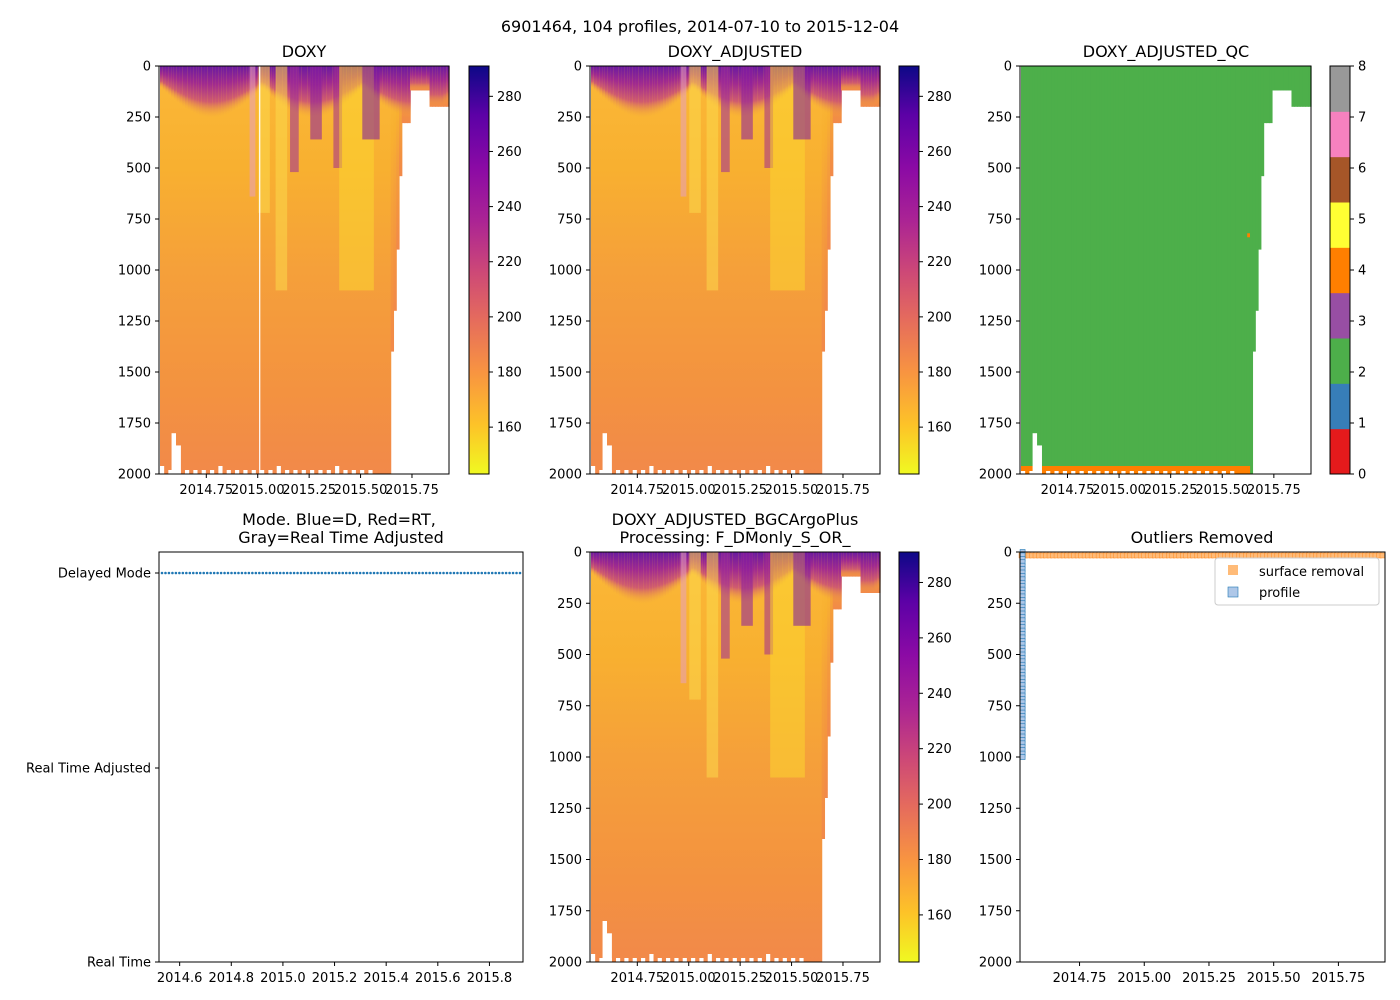  What do you see at coordinates (565, 809) in the screenshot?
I see `y-tick-label: 1250` at bounding box center [565, 809].